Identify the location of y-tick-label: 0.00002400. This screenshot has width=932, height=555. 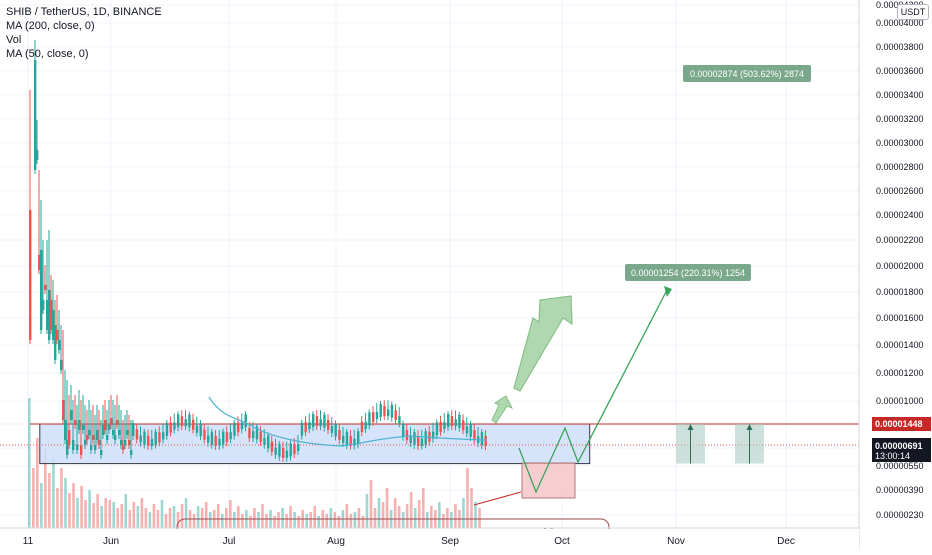
(900, 215).